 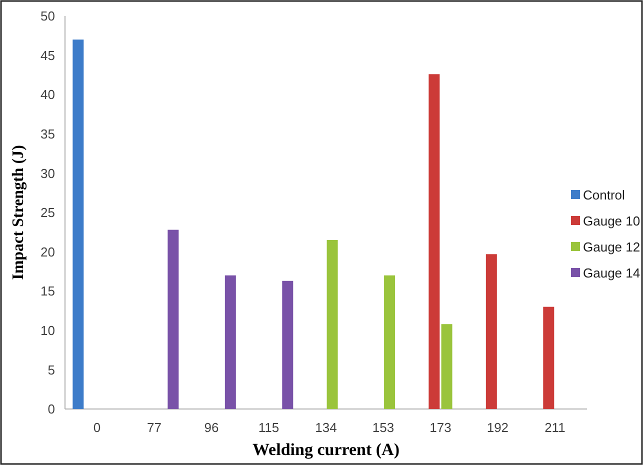 What do you see at coordinates (611, 247) in the screenshot?
I see `legend-label: Gauge 12` at bounding box center [611, 247].